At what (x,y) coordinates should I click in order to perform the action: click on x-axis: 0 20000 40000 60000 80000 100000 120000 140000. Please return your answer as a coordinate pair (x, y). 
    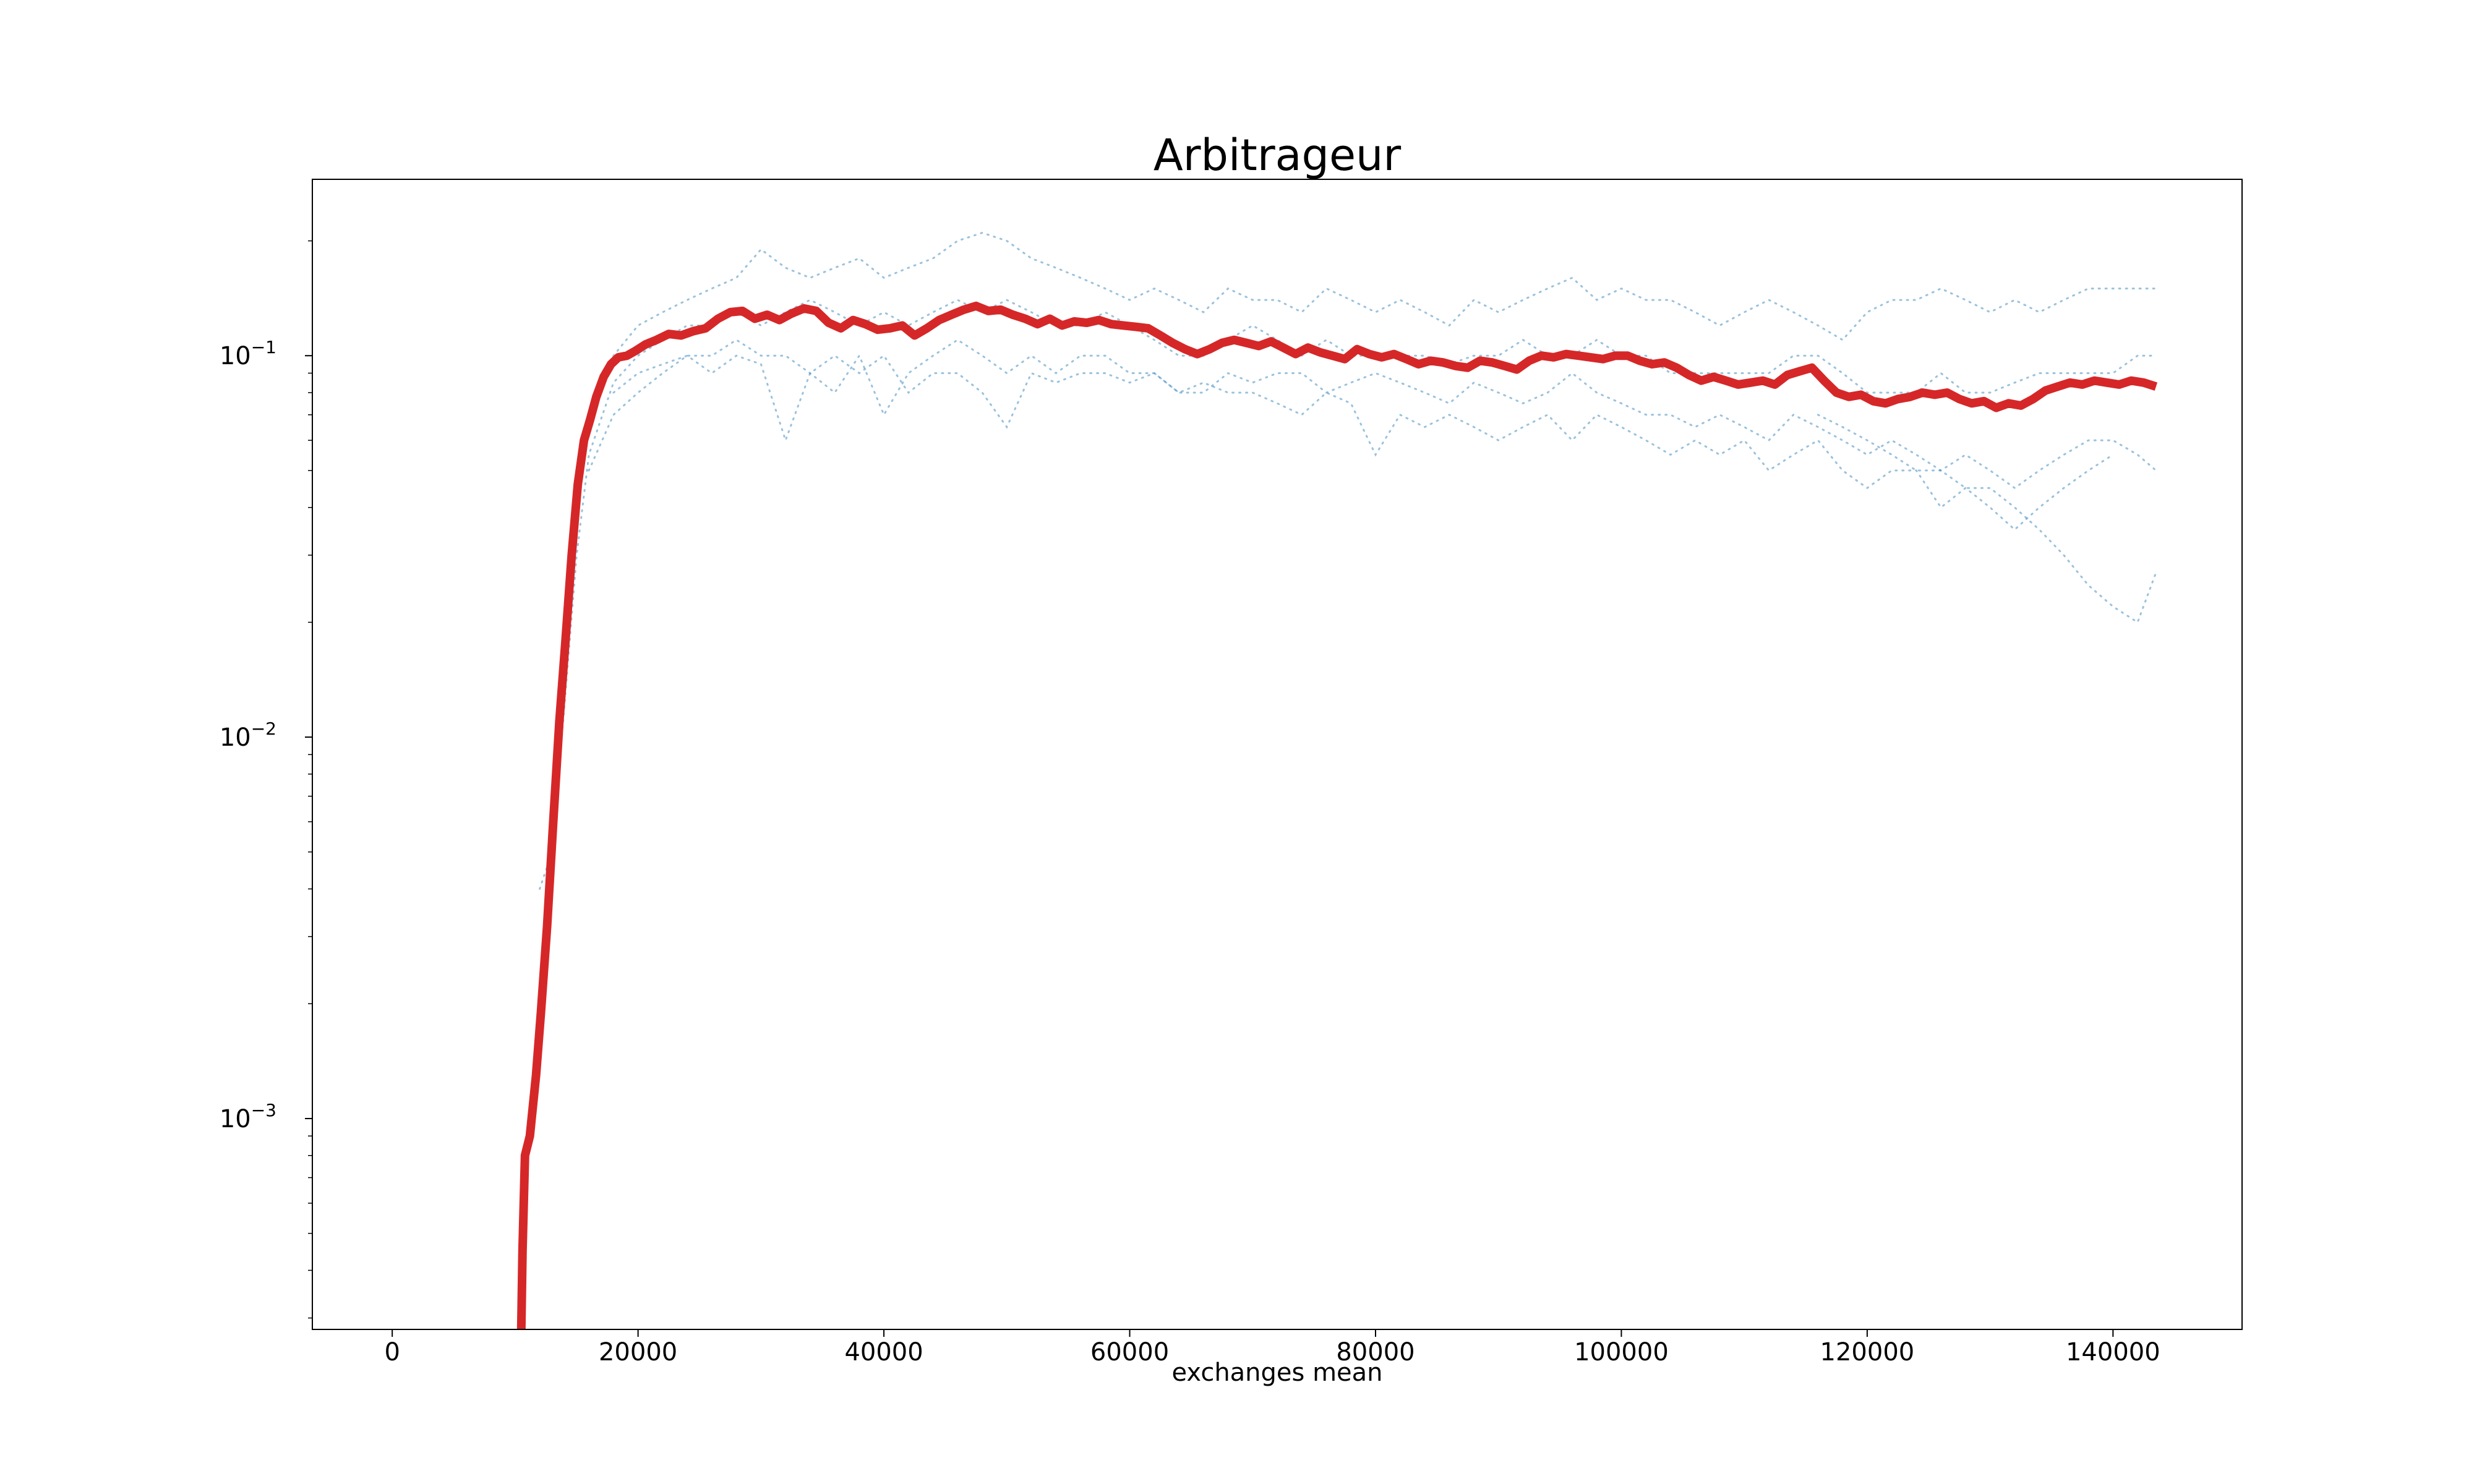
    Looking at the image, I should click on (1272, 1348).